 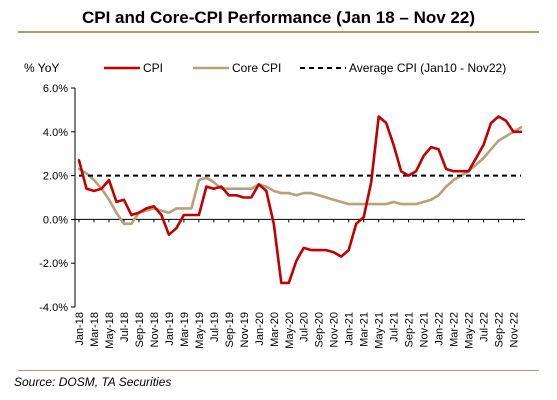 What do you see at coordinates (440, 329) in the screenshot?
I see `x-tick-label: Jan-22` at bounding box center [440, 329].